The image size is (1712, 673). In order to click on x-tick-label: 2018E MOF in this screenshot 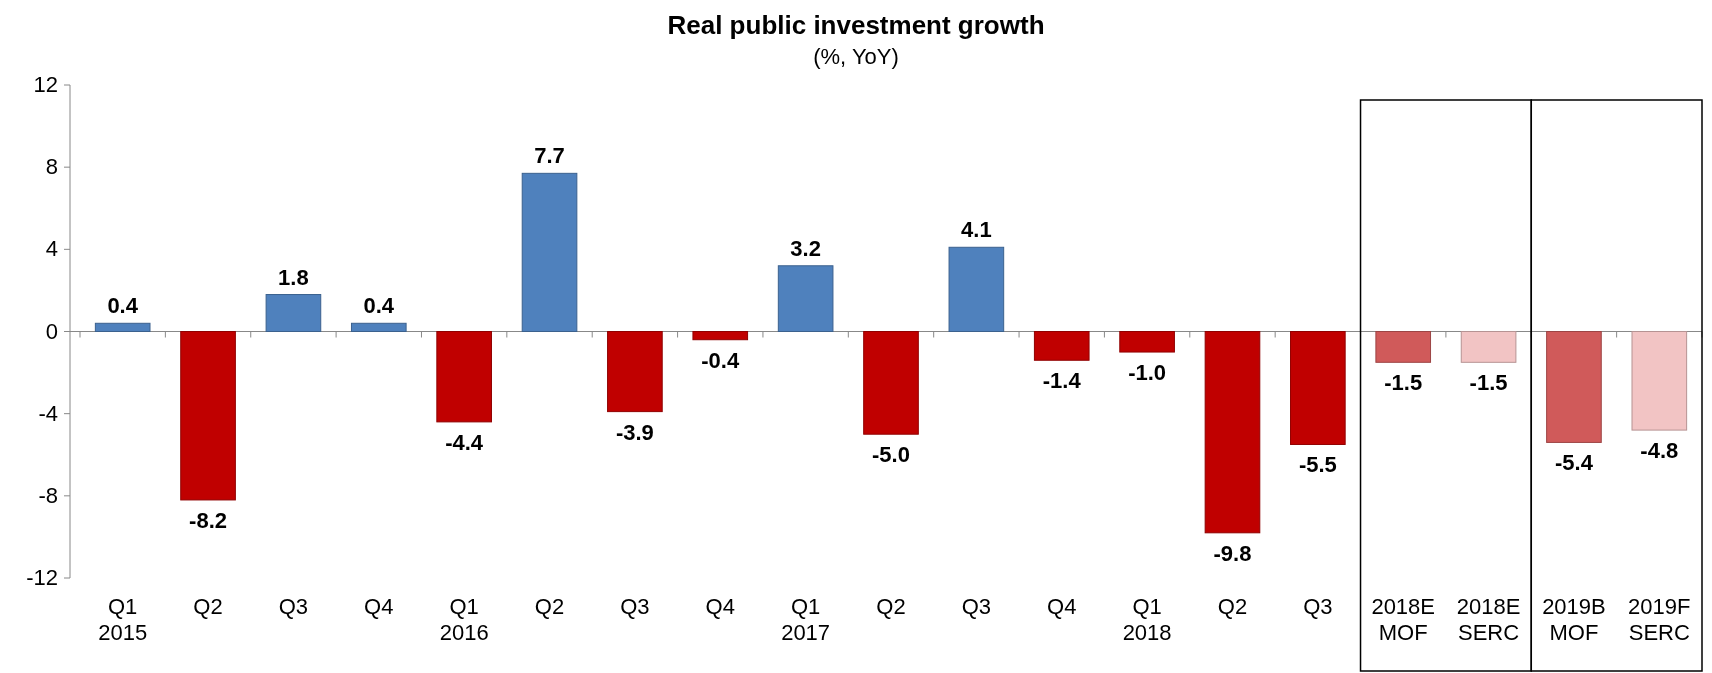, I will do `click(1403, 619)`.